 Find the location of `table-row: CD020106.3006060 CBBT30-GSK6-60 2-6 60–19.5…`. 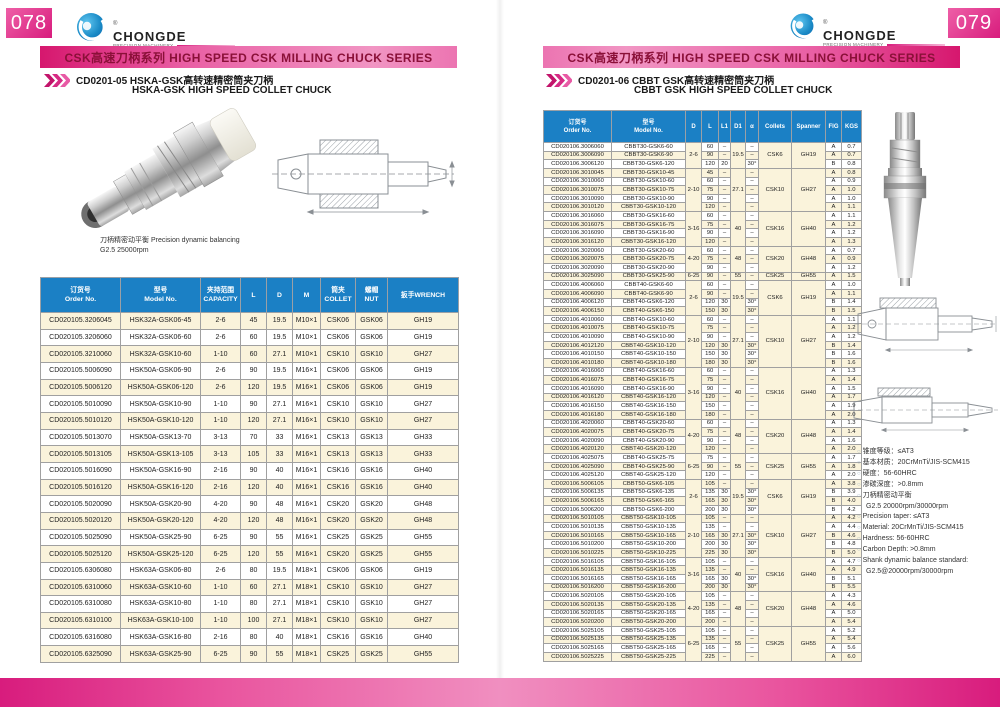

table-row: CD020106.3006060 CBBT30-GSK6-60 2-6 60–19.5… is located at coordinates (702, 155).